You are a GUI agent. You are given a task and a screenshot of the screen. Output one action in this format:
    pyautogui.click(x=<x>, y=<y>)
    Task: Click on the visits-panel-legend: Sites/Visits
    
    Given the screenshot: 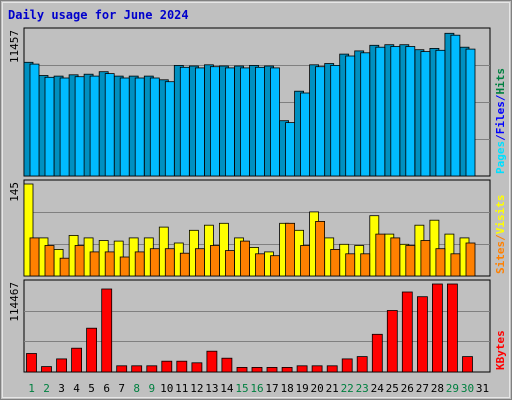 What is the action you would take?
    pyautogui.click(x=500, y=235)
    